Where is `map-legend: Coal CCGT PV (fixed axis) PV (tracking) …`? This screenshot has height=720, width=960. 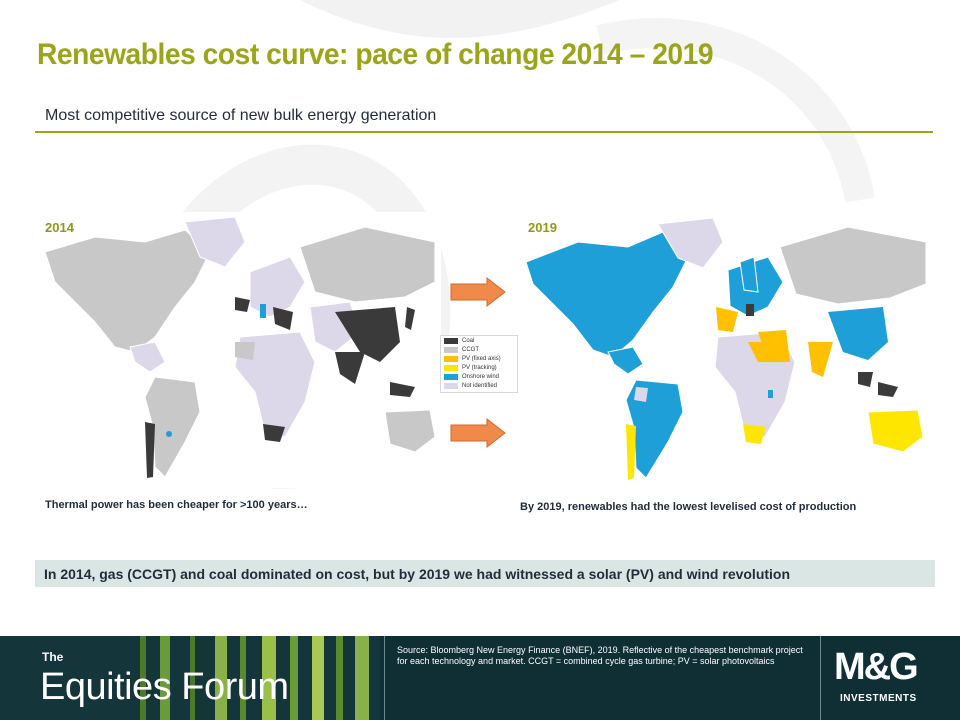 map-legend: Coal CCGT PV (fixed axis) PV (tracking) … is located at coordinates (479, 364).